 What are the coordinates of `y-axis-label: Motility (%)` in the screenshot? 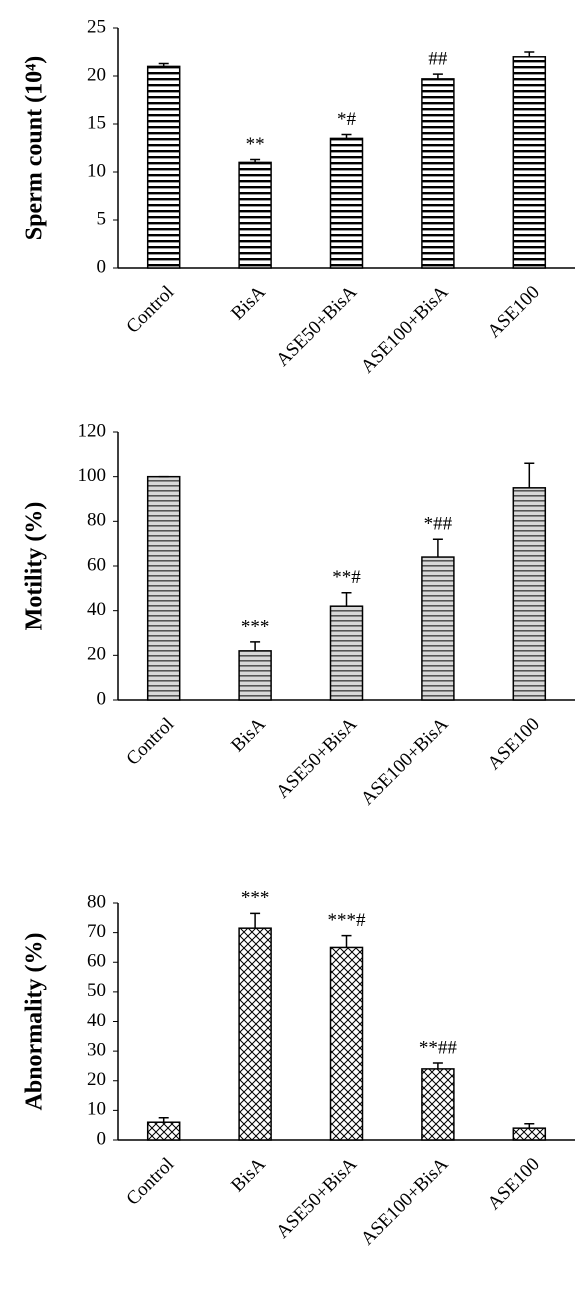 It's located at (35, 566).